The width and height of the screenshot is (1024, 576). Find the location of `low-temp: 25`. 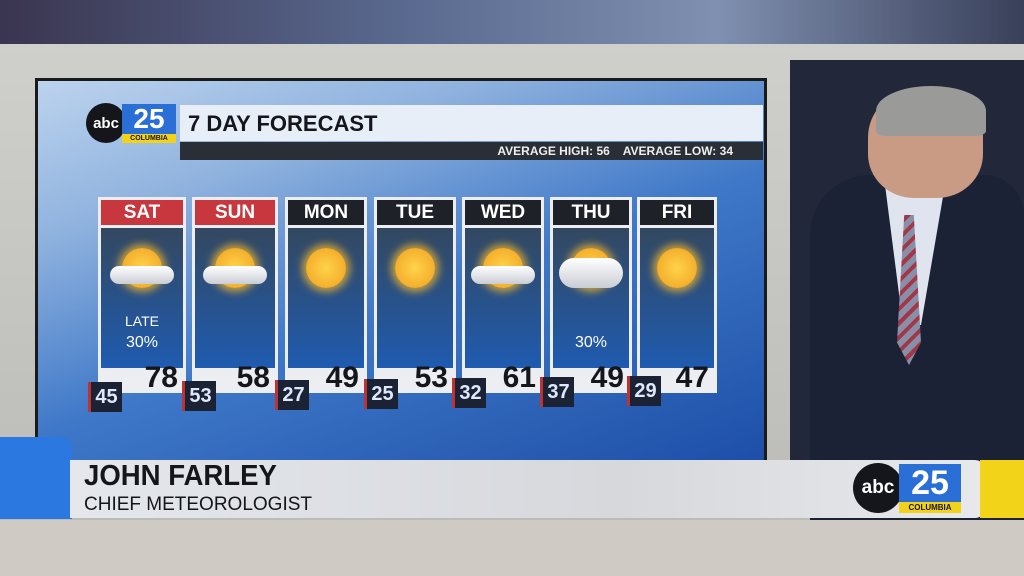

low-temp: 25 is located at coordinates (381, 394).